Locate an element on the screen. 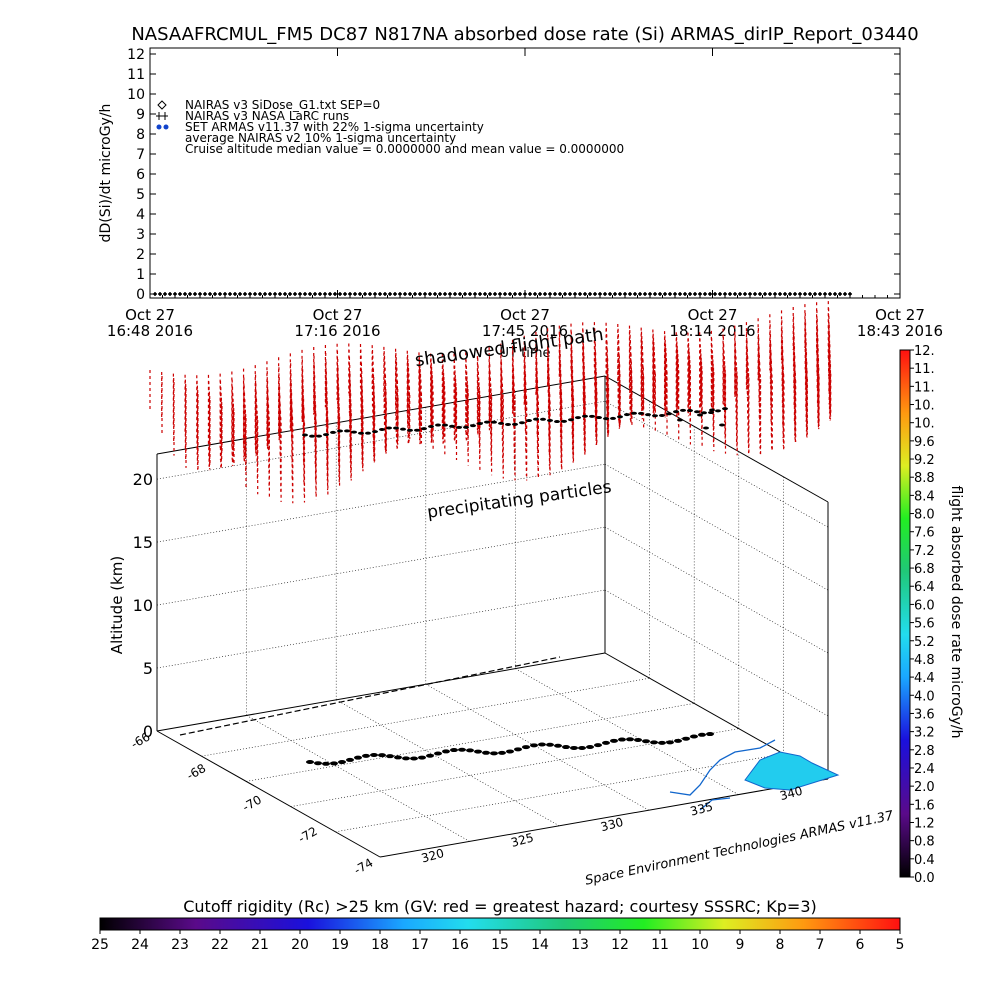  dose-rate-colorbar-tick-label: 2.4 is located at coordinates (924, 769).